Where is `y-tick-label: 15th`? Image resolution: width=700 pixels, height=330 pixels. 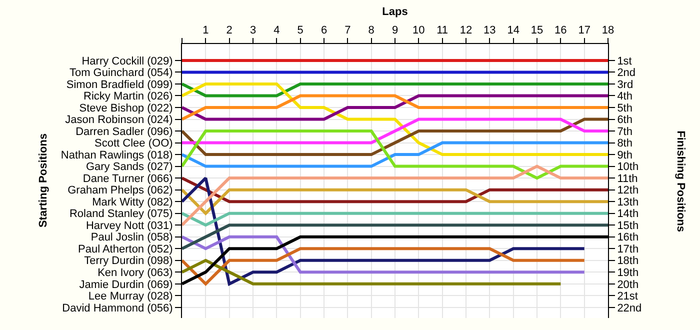
y-tick-label: 15th is located at coordinates (628, 226).